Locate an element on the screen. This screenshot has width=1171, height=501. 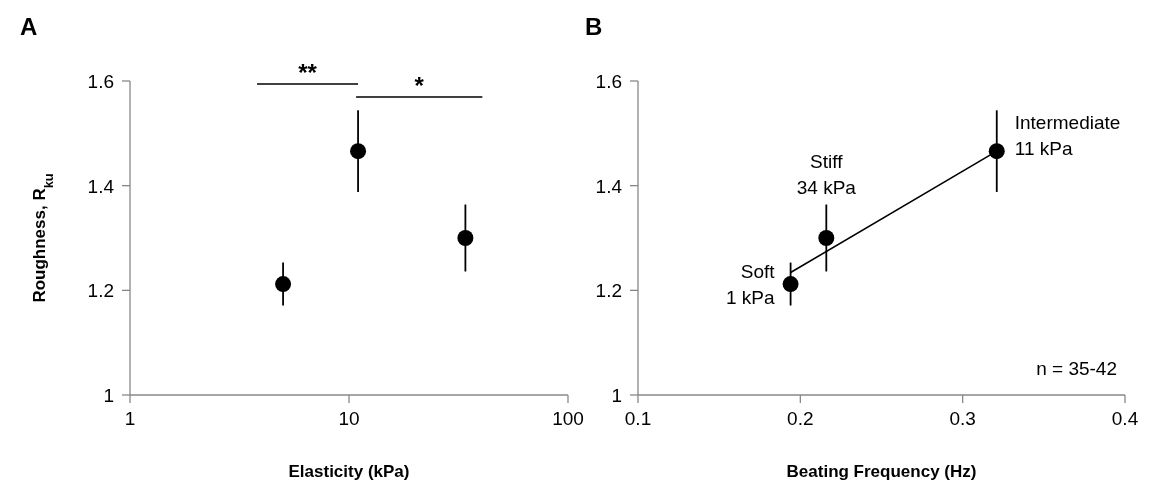
x-axis-title: Beating Frequency (Hz) is located at coordinates (881, 471).